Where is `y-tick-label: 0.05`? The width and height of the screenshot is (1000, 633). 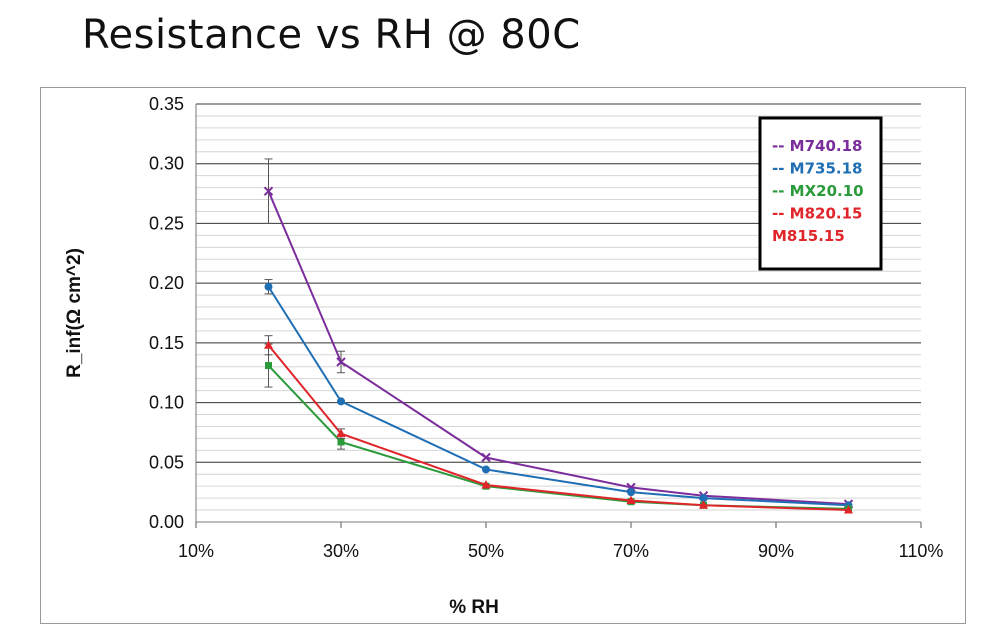 y-tick-label: 0.05 is located at coordinates (166, 462).